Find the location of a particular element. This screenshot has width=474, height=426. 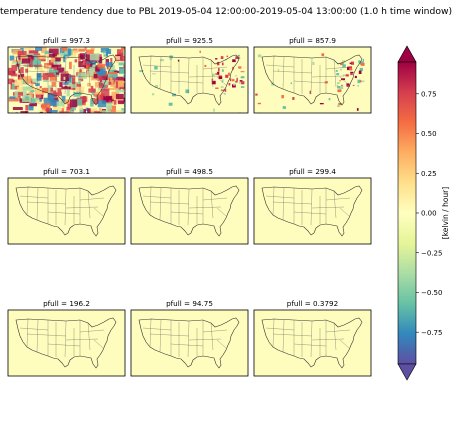

colorbar-tick-label: 0.00 is located at coordinates (429, 214).